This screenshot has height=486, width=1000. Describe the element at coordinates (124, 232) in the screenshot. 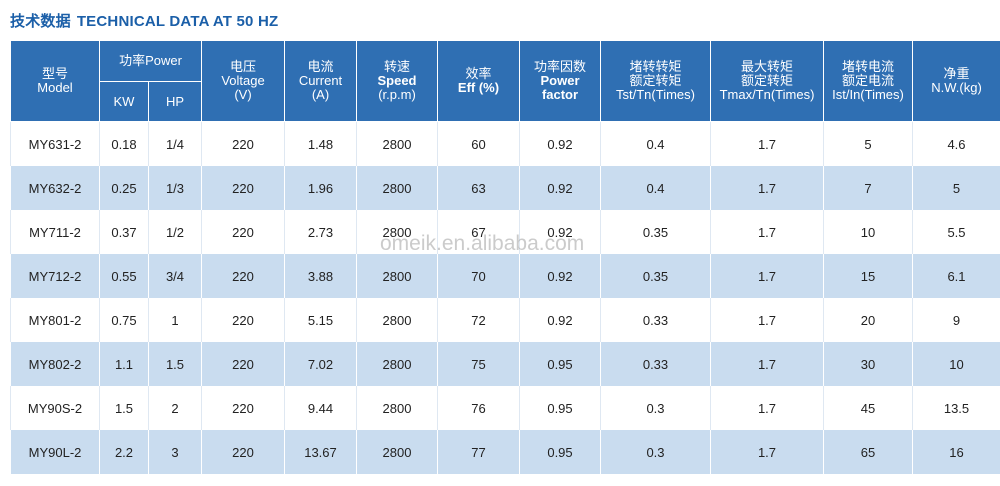

I see `cell-kw: 0.37` at that location.